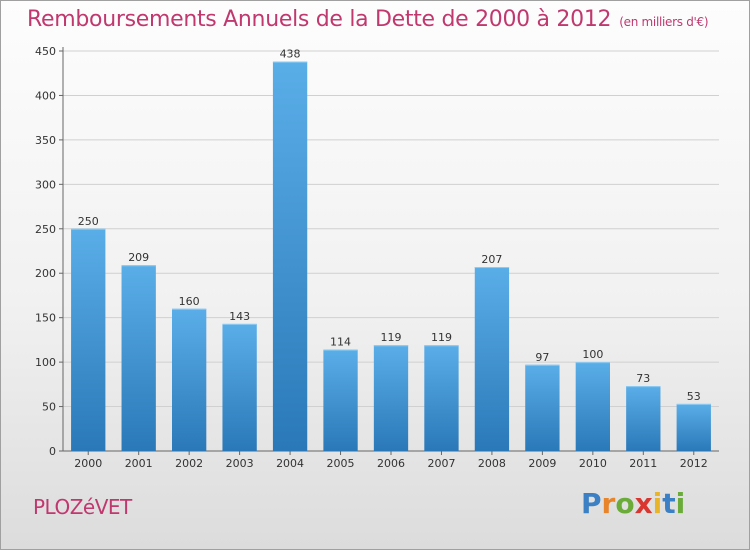  What do you see at coordinates (88, 221) in the screenshot?
I see `data-label: 250` at bounding box center [88, 221].